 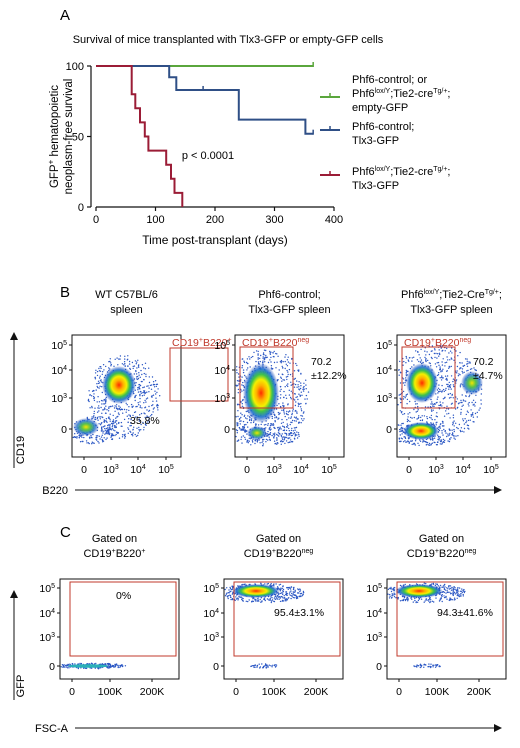 What do you see at coordinates (65, 15) in the screenshot?
I see `panel-letter-a: A` at bounding box center [65, 15].